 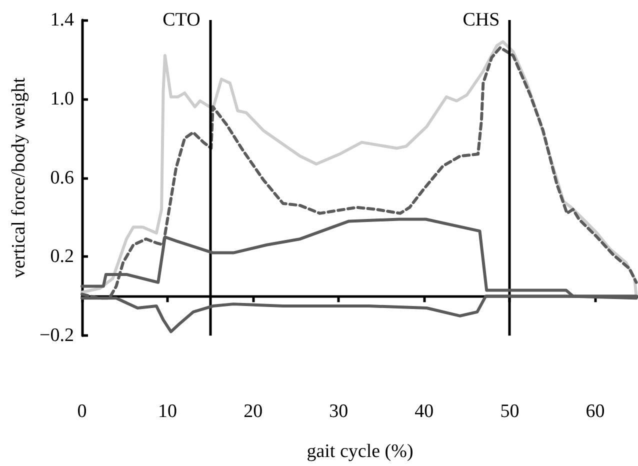 I want to click on ref-line-label: CTO, so click(x=181, y=20).